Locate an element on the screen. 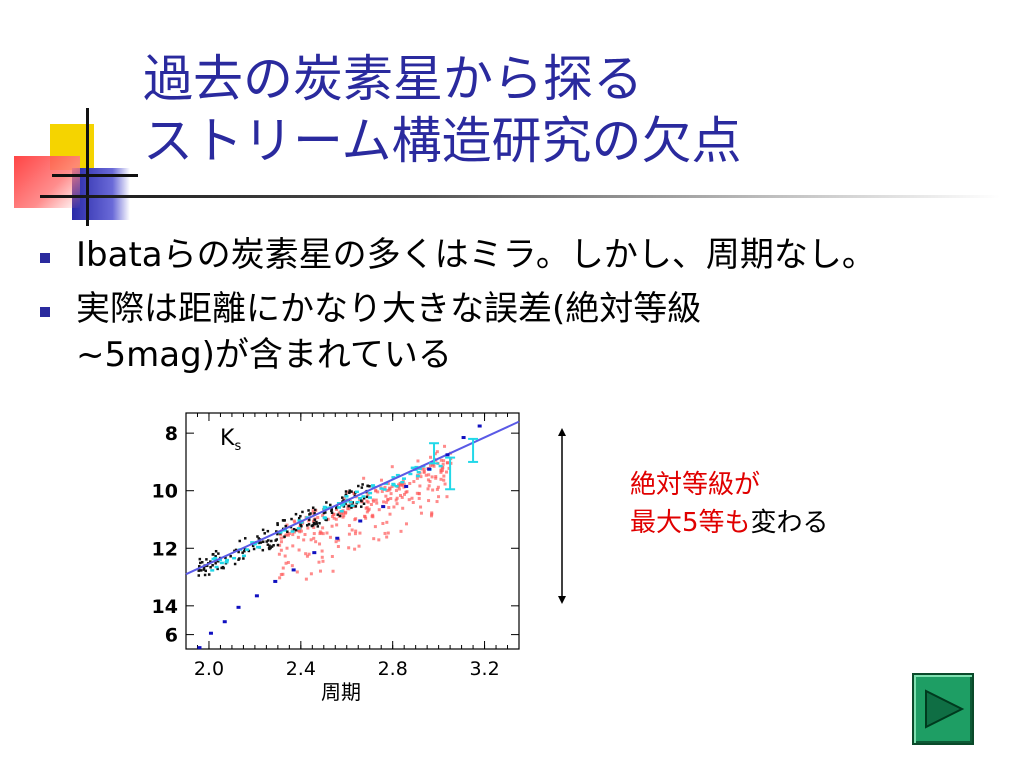 This screenshot has width=1024, height=768. bullet-item: Ibataらの炭素星の多くはミラ。しかし、周期なし。 is located at coordinates (530, 255).